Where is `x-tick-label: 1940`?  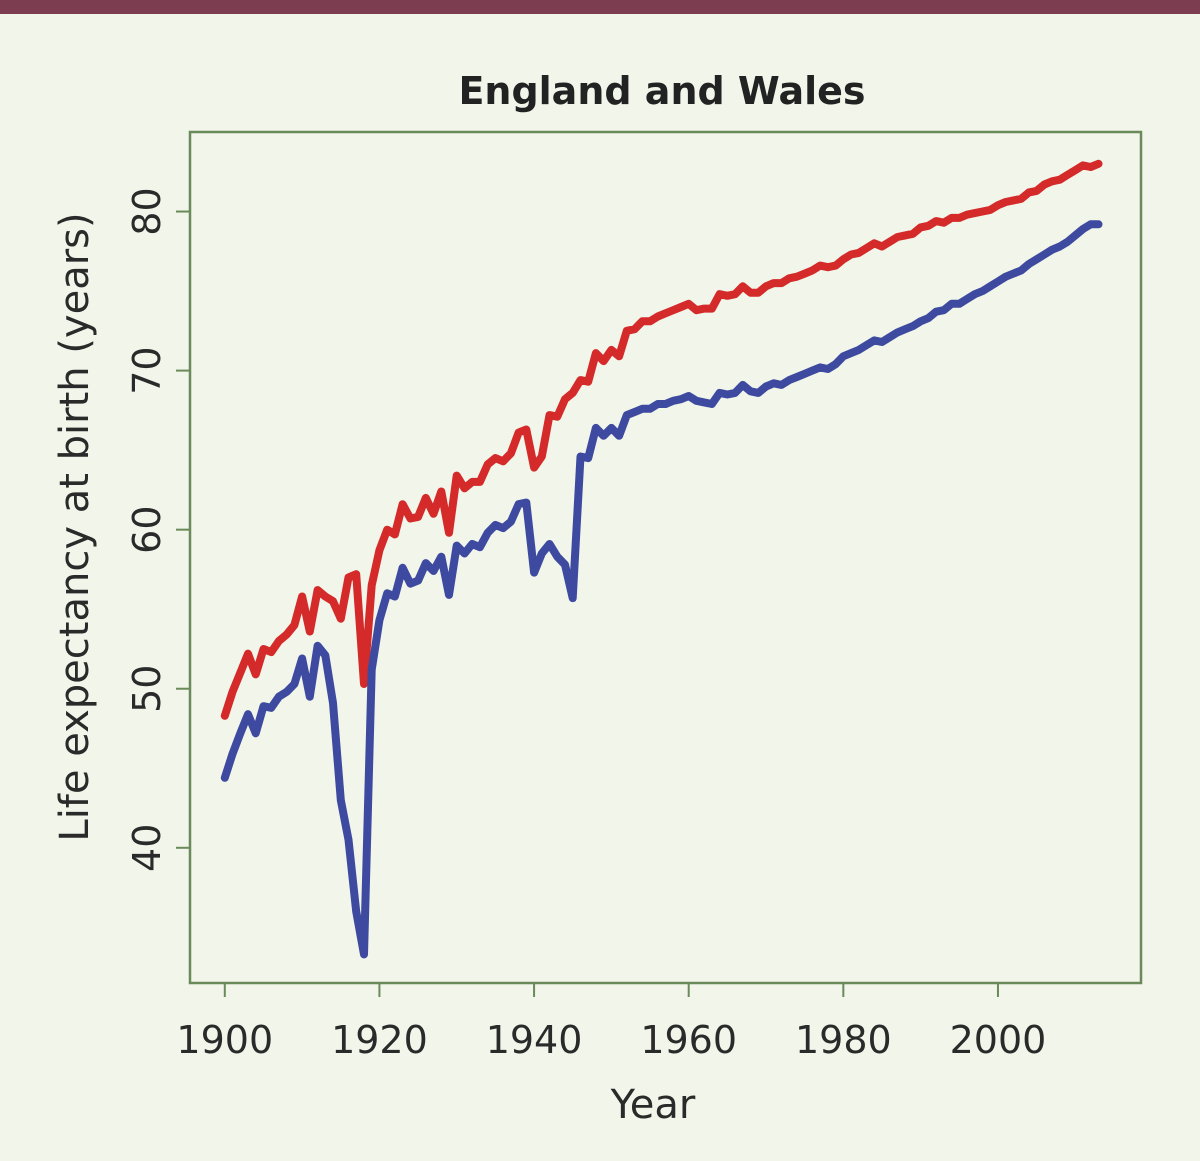
x-tick-label: 1940 is located at coordinates (534, 1040).